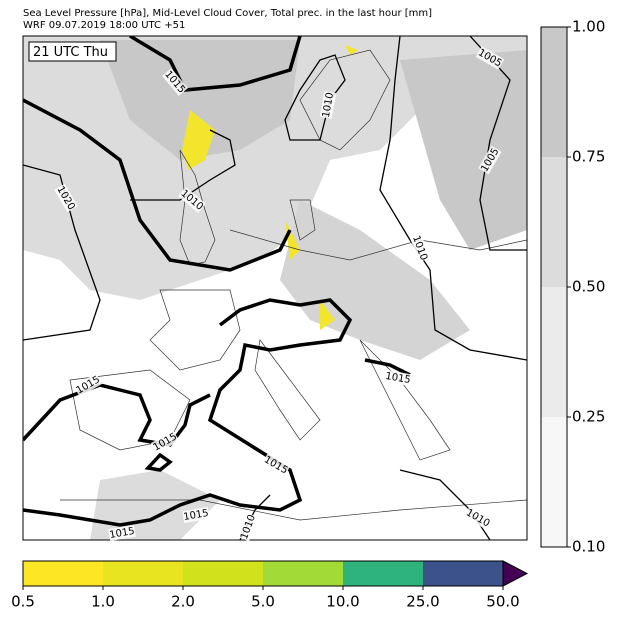  Describe the element at coordinates (588, 157) in the screenshot. I see `colorbar-tick-label: 0.75` at that location.